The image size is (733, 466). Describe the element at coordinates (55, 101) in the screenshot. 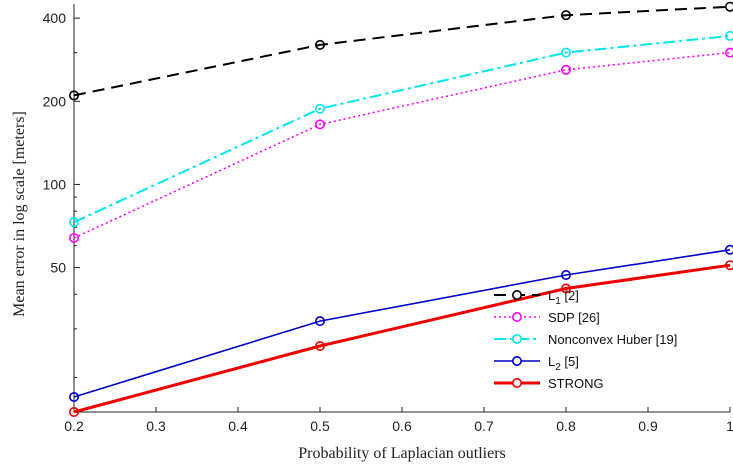

I see `y-tick-label: 200` at that location.